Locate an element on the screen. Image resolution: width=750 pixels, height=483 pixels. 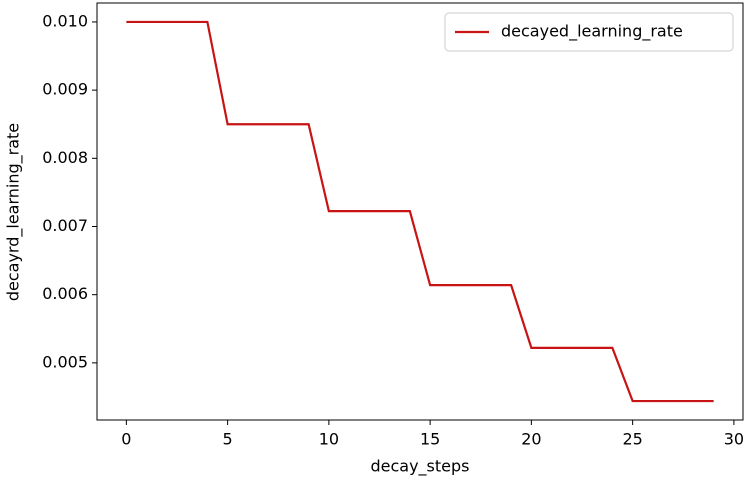
legend-box is located at coordinates (589, 32).